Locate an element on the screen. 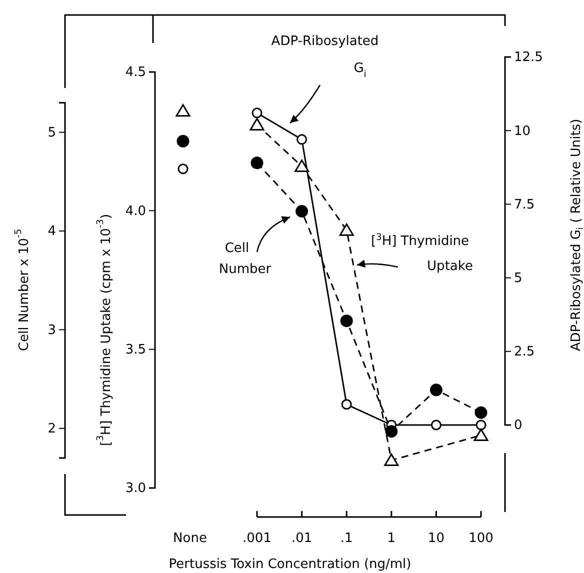 The image size is (584, 573). x-tick-label: 1 is located at coordinates (391, 538).